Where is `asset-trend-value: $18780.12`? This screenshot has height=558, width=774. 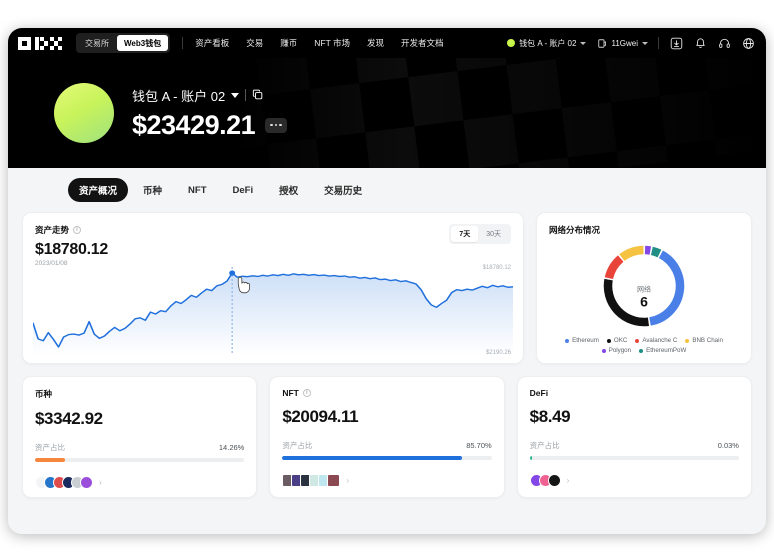
asset-trend-value: $18780.12 is located at coordinates (71, 249).